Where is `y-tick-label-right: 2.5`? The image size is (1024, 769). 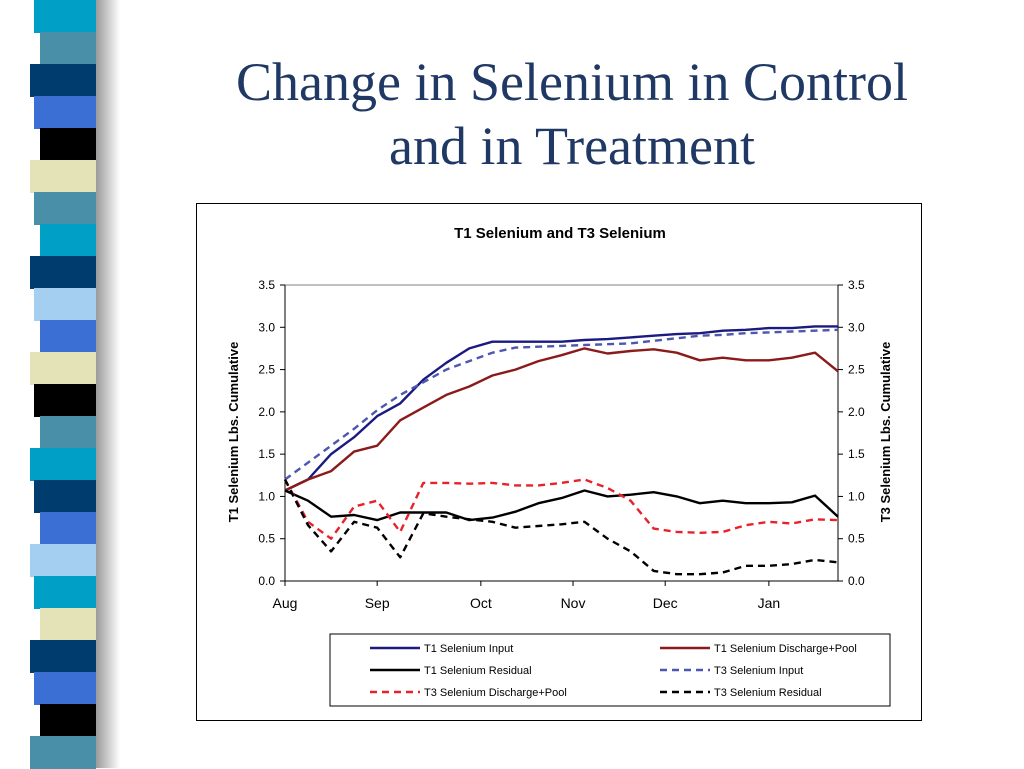 y-tick-label-right: 2.5 is located at coordinates (856, 370).